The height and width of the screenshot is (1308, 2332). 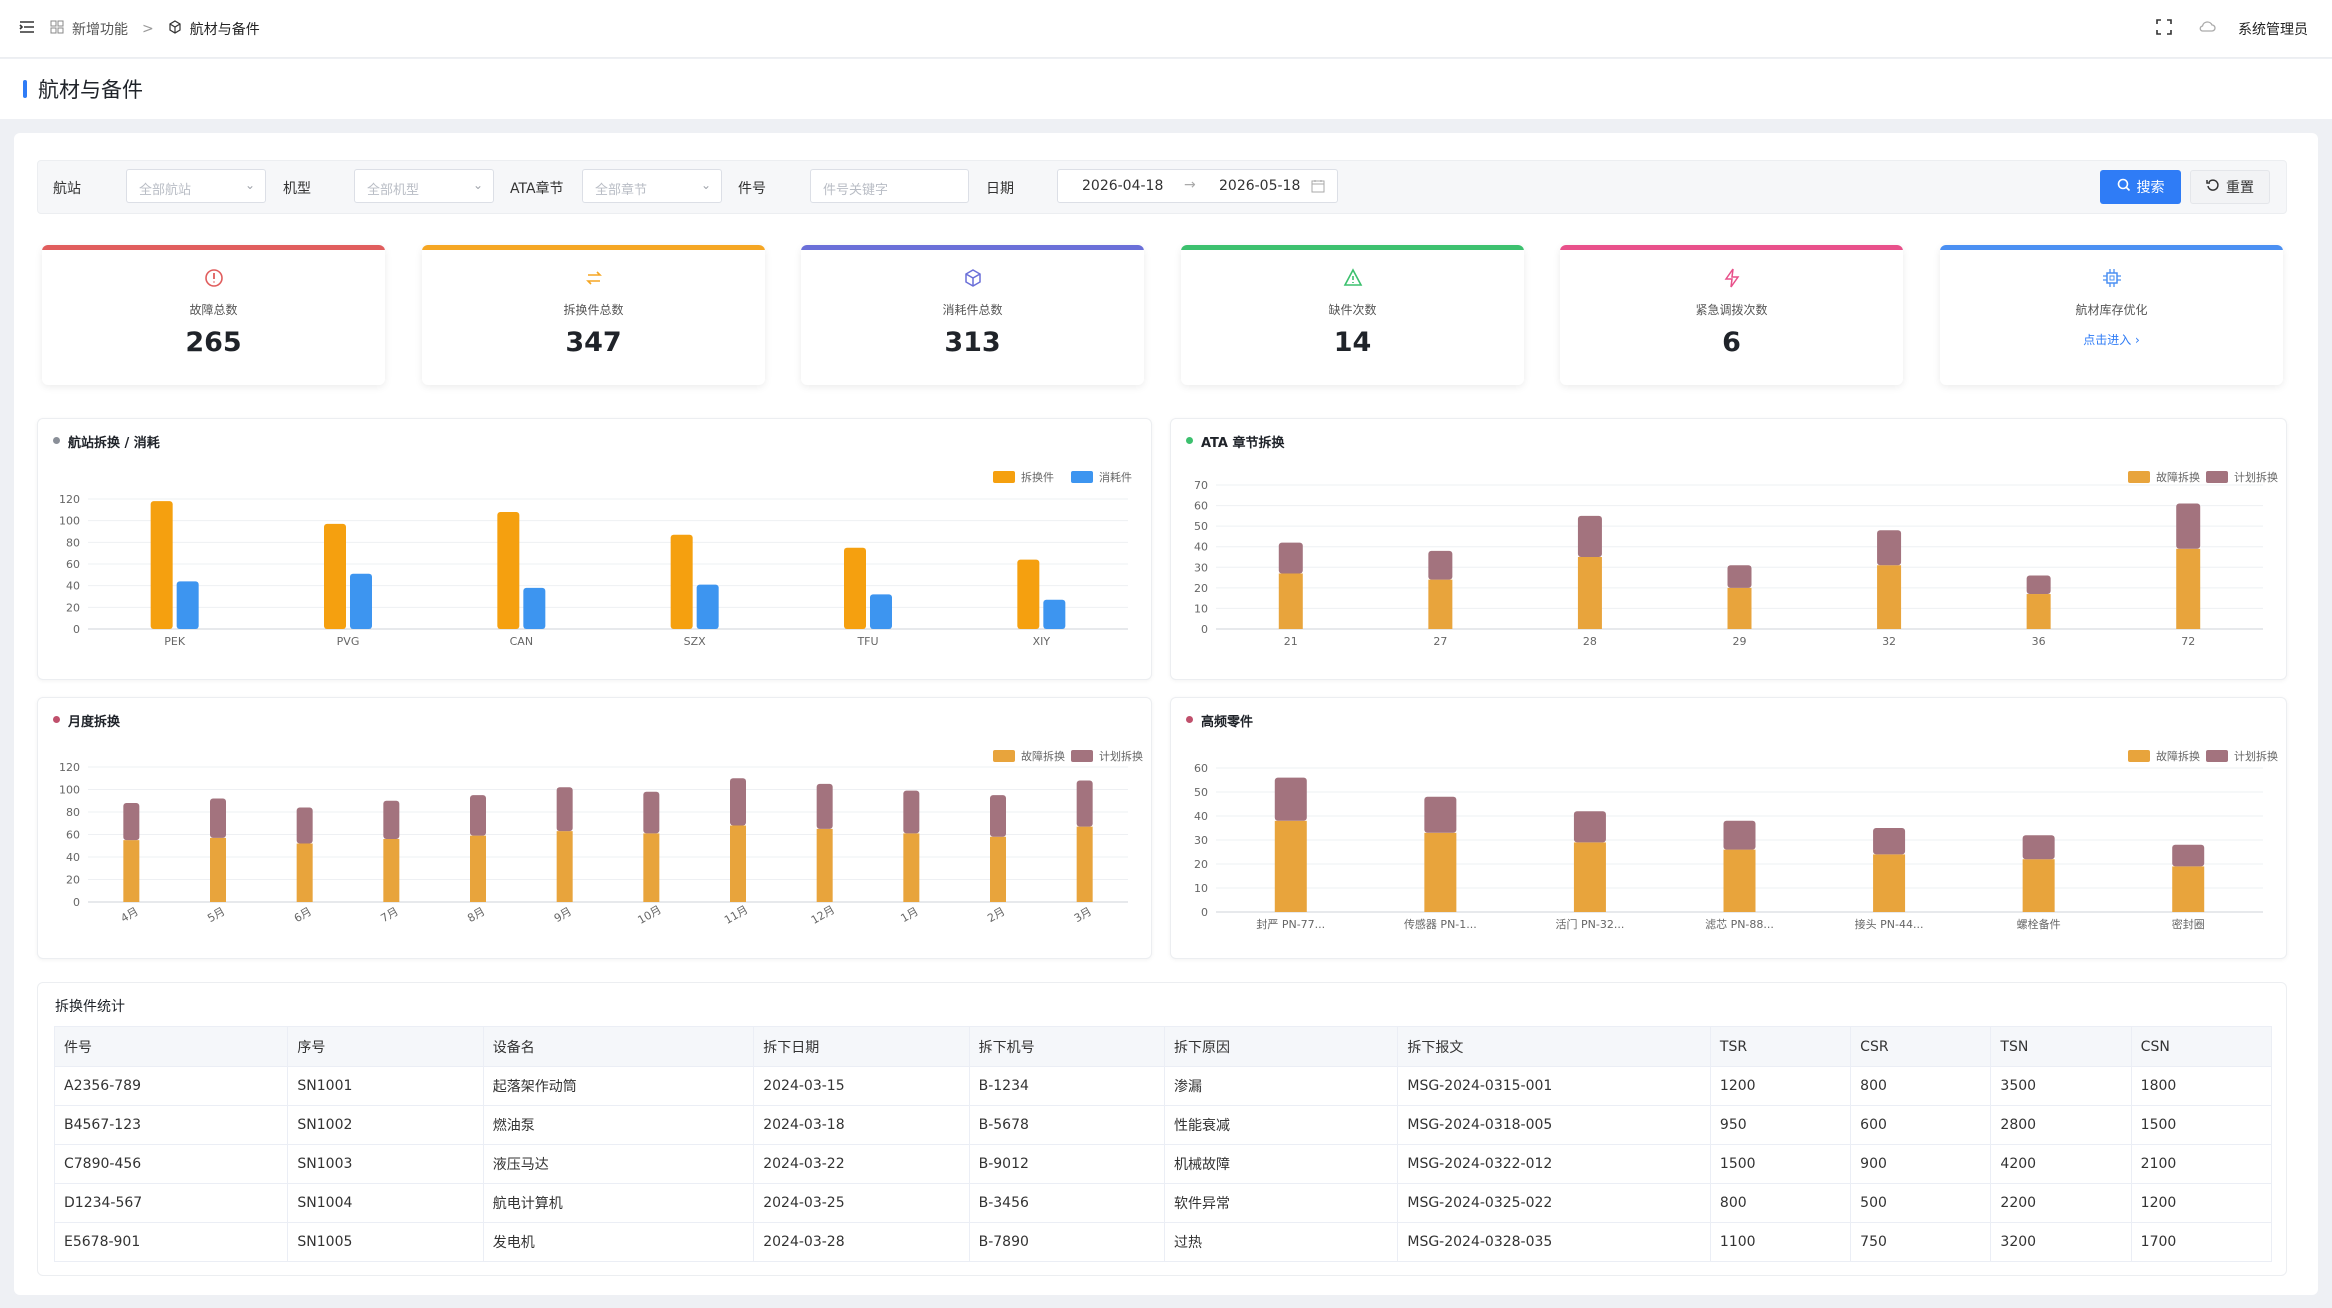 What do you see at coordinates (1201, 768) in the screenshot?
I see `y-tick-label: 60` at bounding box center [1201, 768].